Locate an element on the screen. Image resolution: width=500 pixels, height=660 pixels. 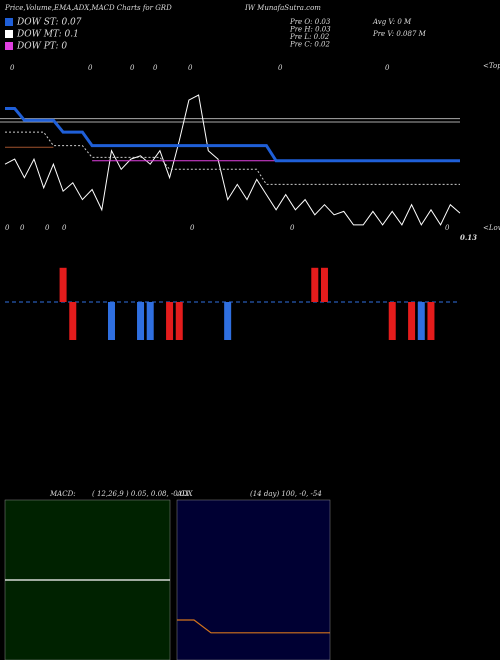
note: <Lowe is located at coordinates (491, 228).